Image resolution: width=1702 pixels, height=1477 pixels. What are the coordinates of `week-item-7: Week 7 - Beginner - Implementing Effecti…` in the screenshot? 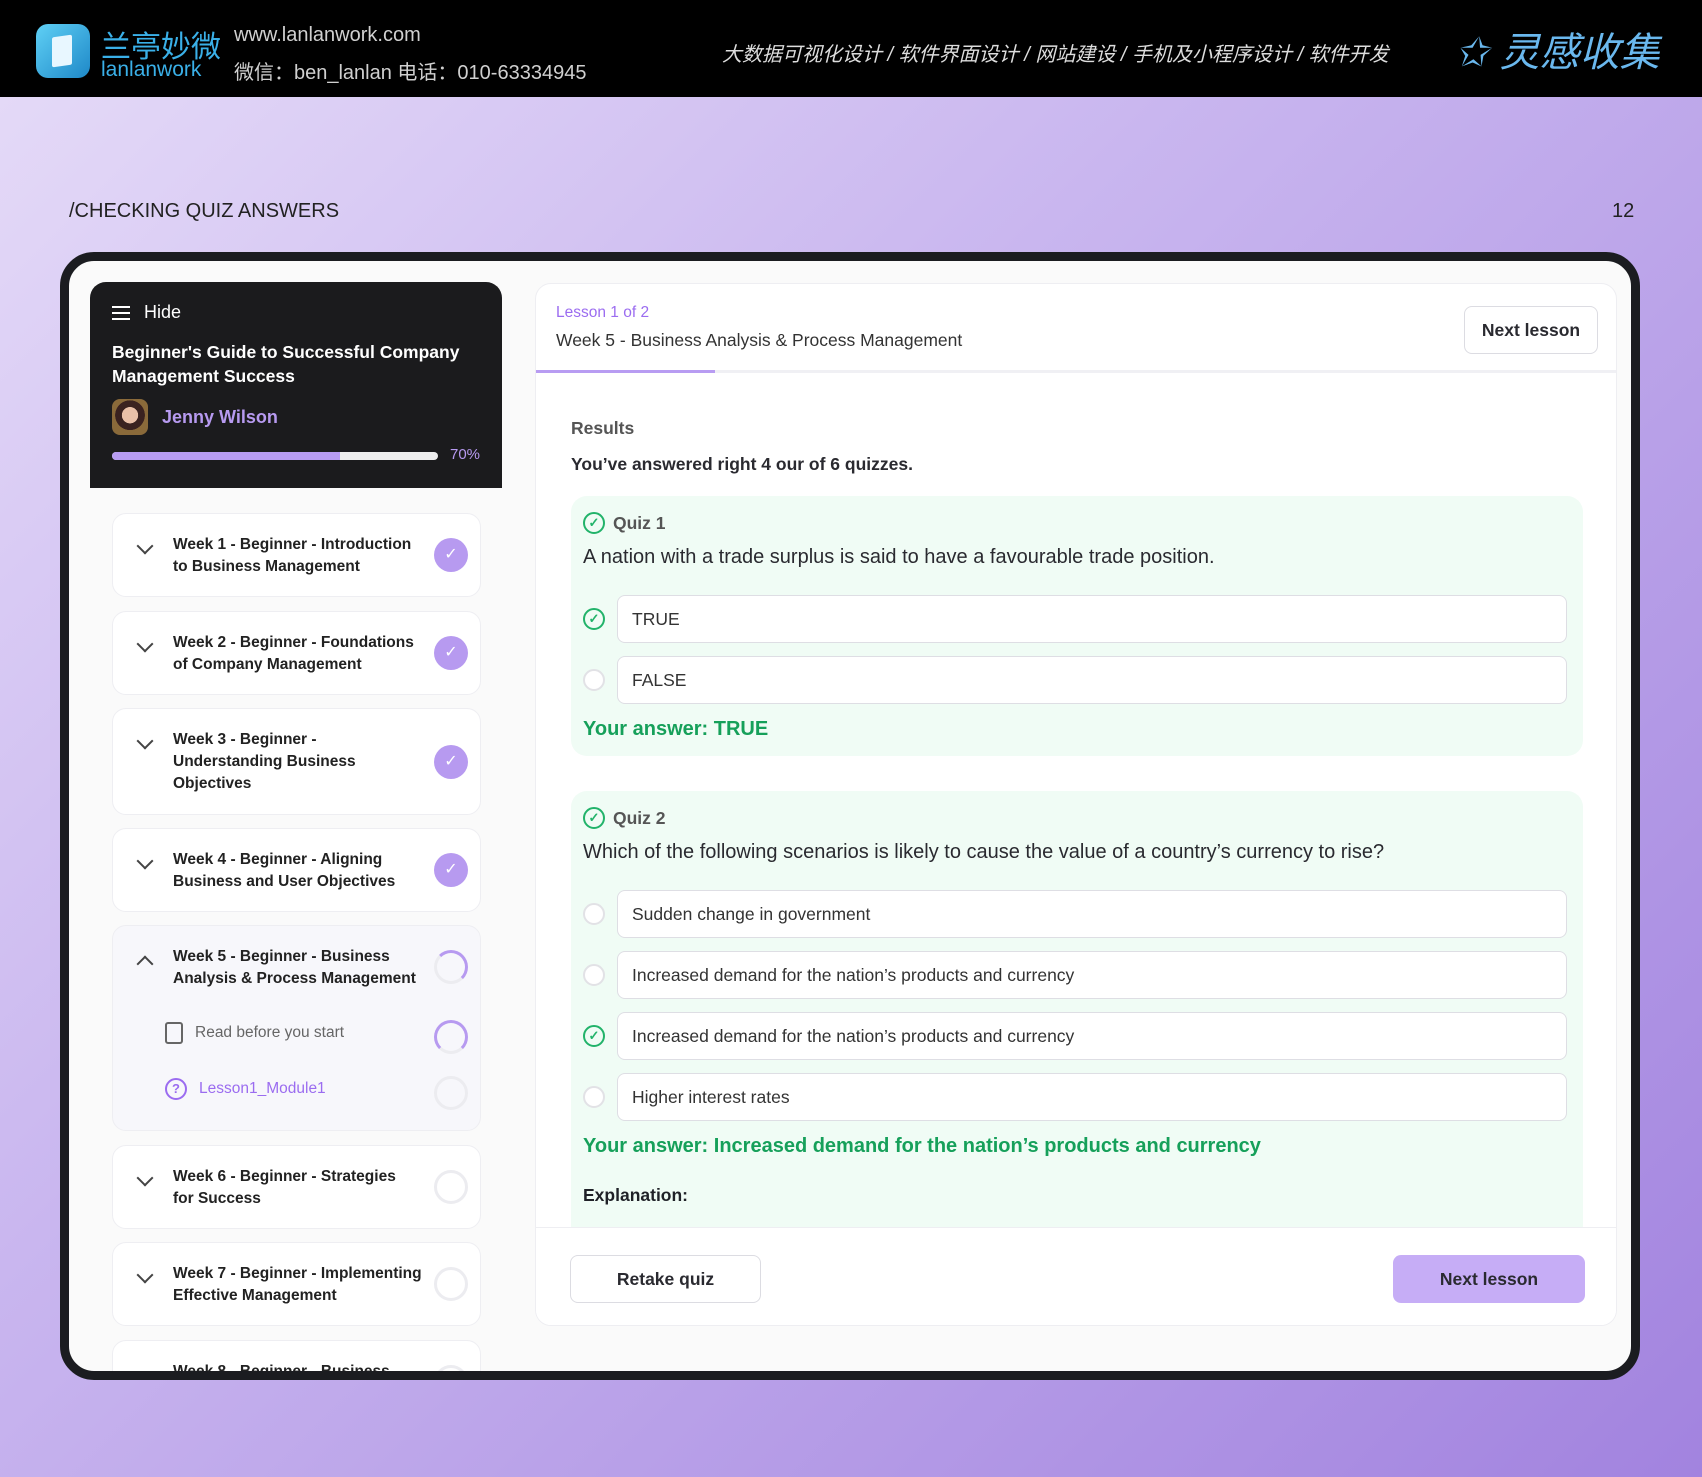 It's located at (296, 1284).